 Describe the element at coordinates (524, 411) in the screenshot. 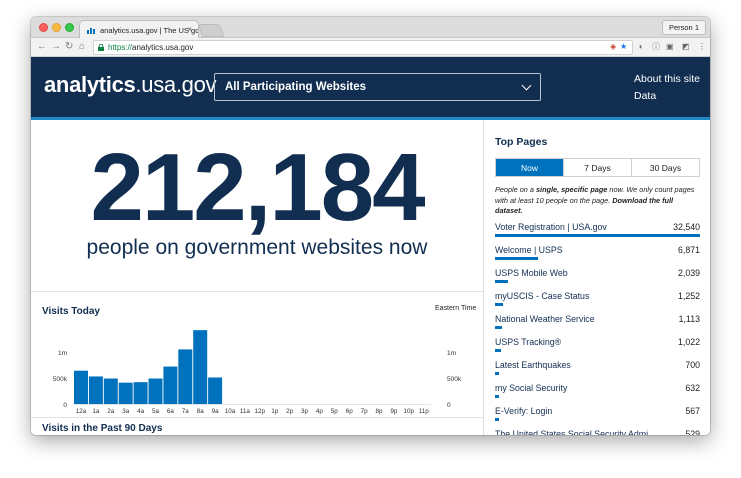

I see `top-page-title: E-Verify: Login` at that location.